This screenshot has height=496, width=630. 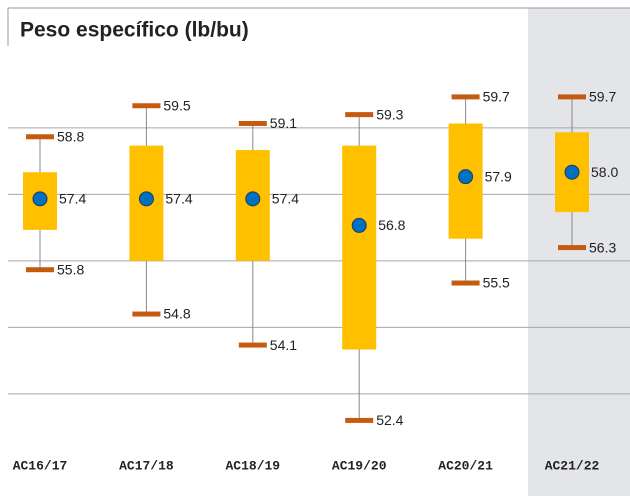 What do you see at coordinates (389, 420) in the screenshot?
I see `min-label: 52.4` at bounding box center [389, 420].